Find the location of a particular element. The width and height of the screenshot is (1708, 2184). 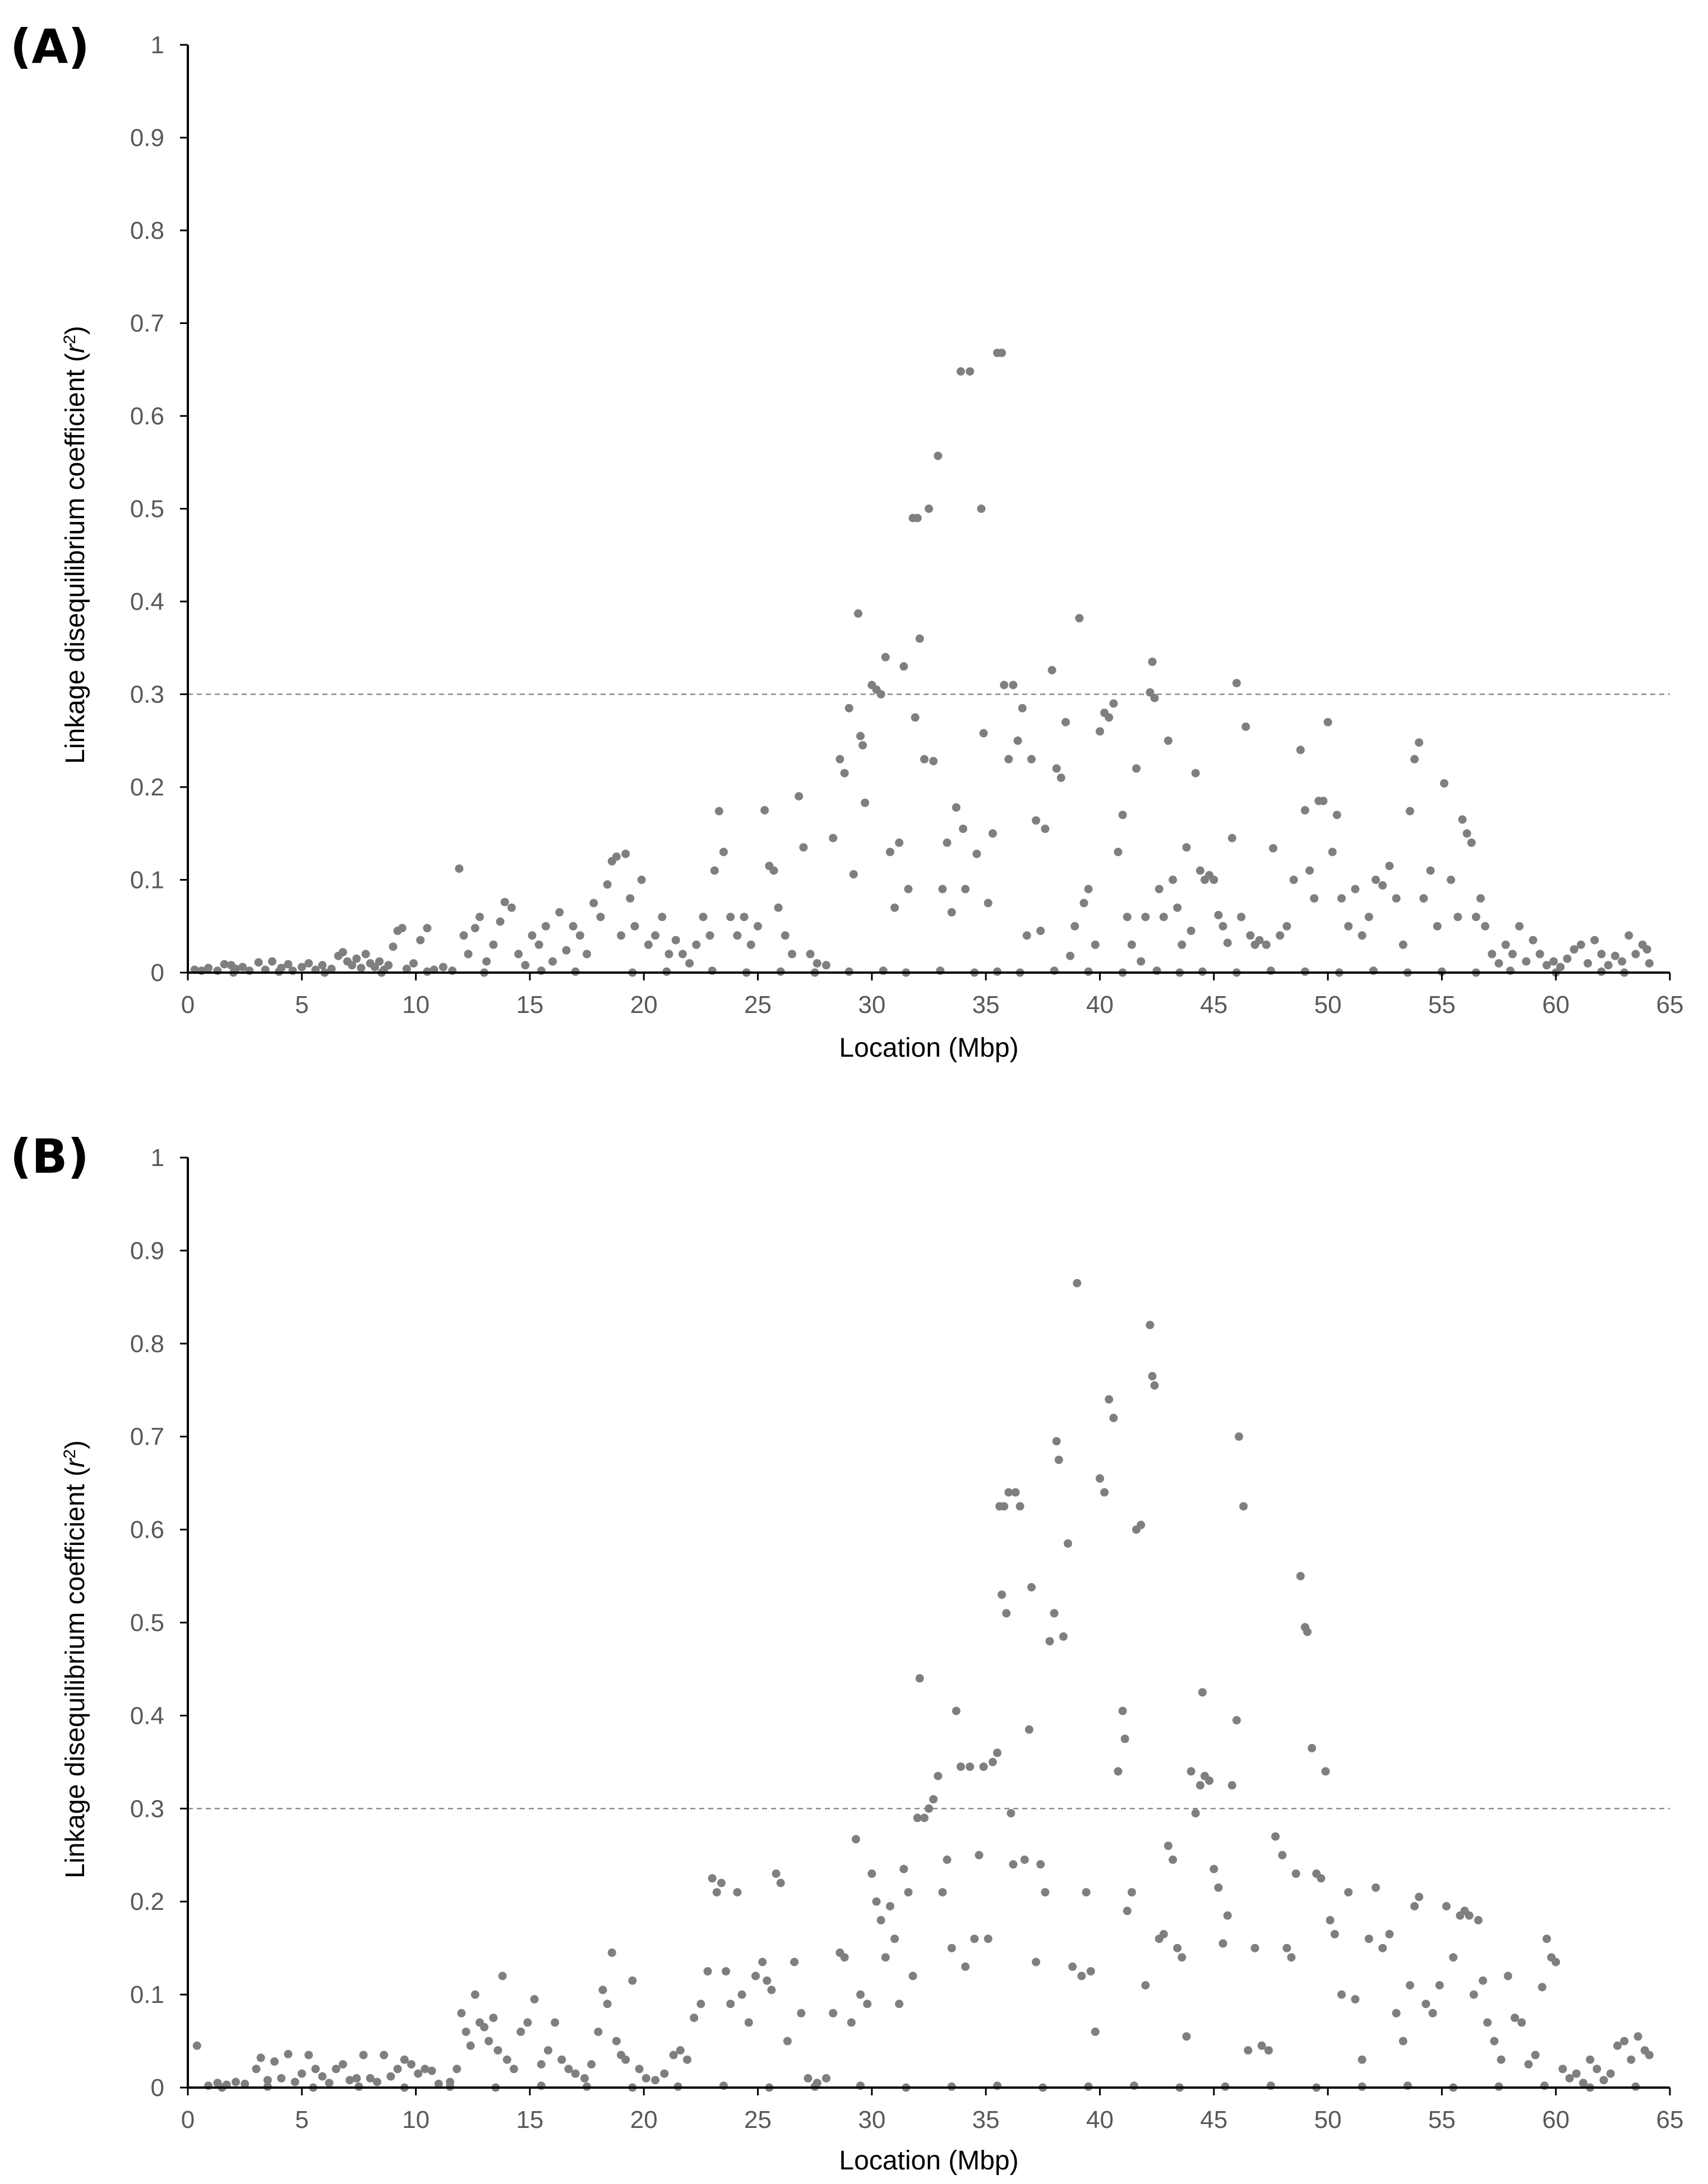

x-tick-label: 60 is located at coordinates (1555, 2120).